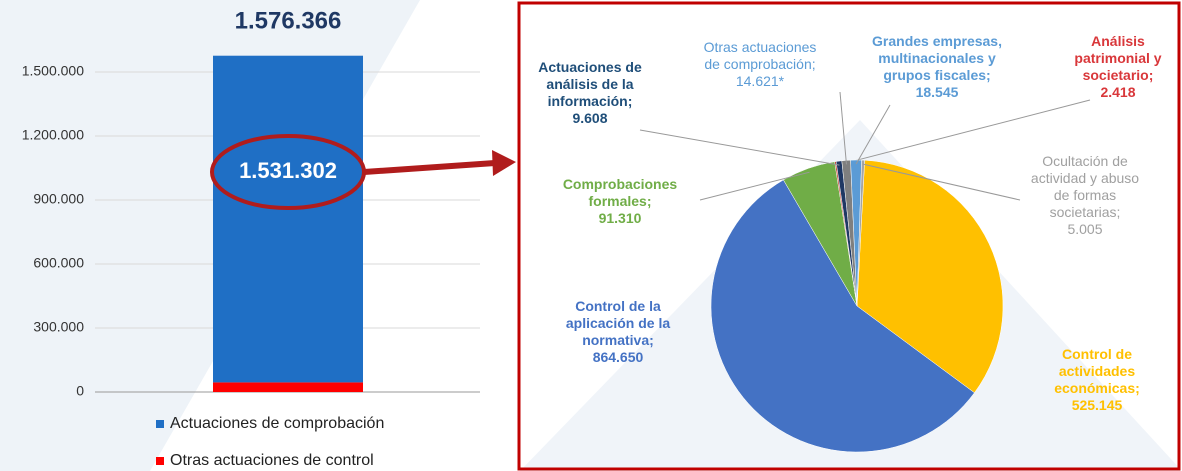  I want to click on label-line: actividad y abuso, so click(1085, 178).